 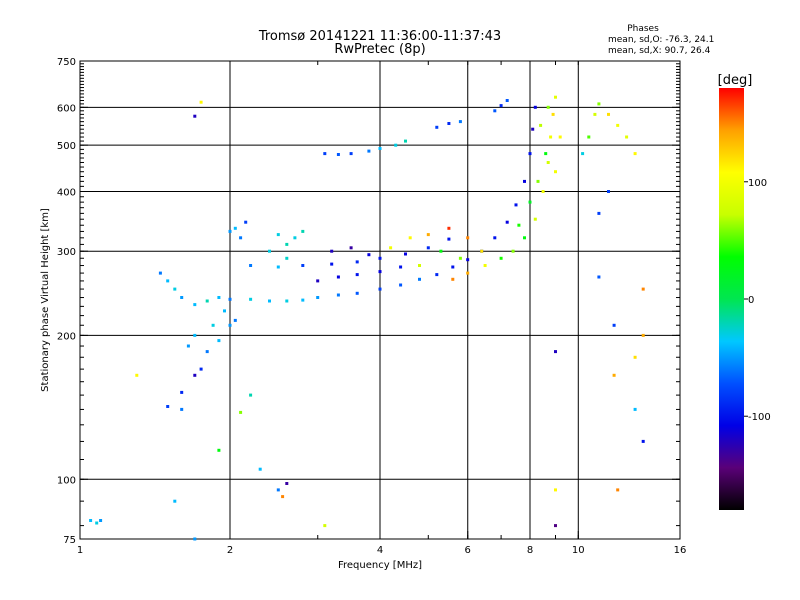 What do you see at coordinates (66, 192) in the screenshot?
I see `y-tick-label: 400` at bounding box center [66, 192].